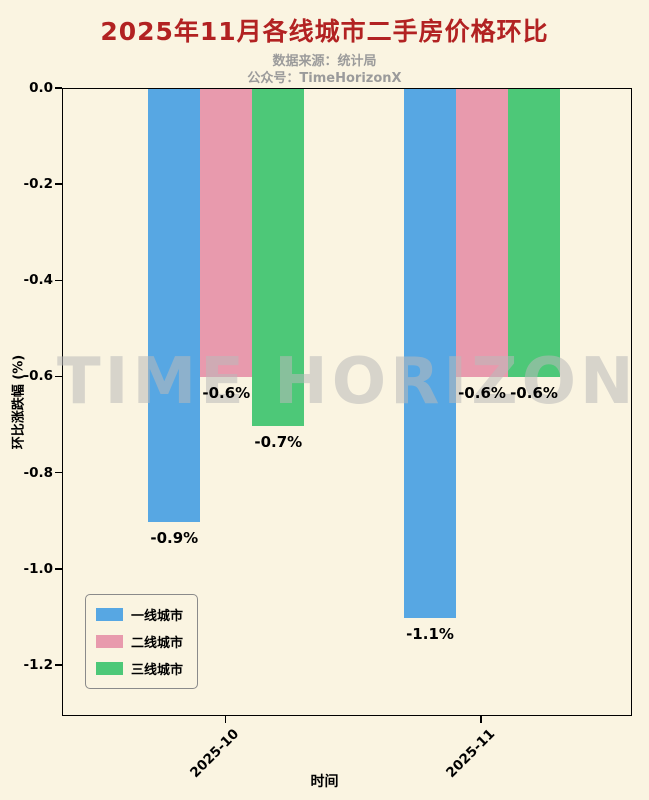 This screenshot has width=649, height=800. What do you see at coordinates (174, 305) in the screenshot?
I see `bar-一线城市-2025-10` at bounding box center [174, 305].